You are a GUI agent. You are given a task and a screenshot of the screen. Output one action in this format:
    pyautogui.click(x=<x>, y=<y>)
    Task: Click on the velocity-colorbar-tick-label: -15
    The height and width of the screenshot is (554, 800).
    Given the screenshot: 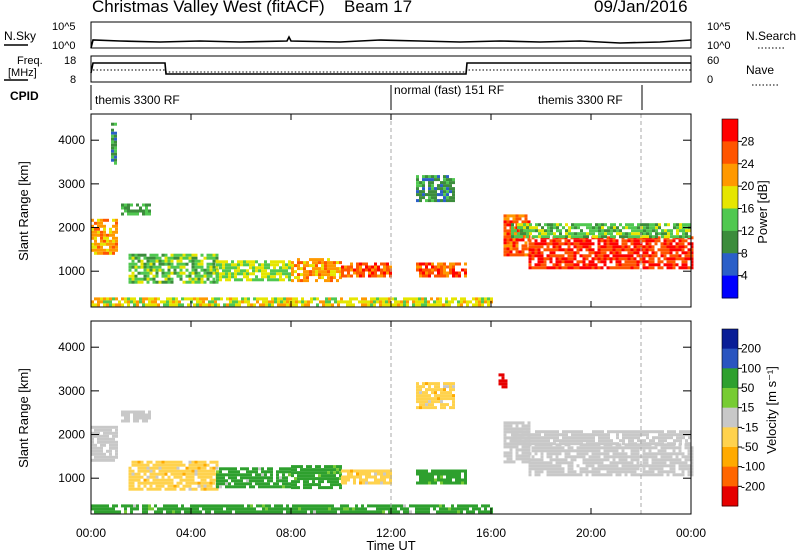 What is the action you would take?
    pyautogui.click(x=750, y=427)
    